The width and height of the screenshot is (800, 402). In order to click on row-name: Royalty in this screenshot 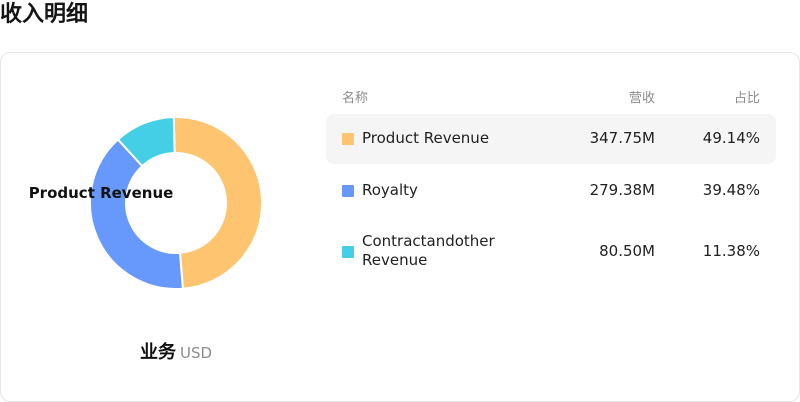, I will do `click(390, 190)`.